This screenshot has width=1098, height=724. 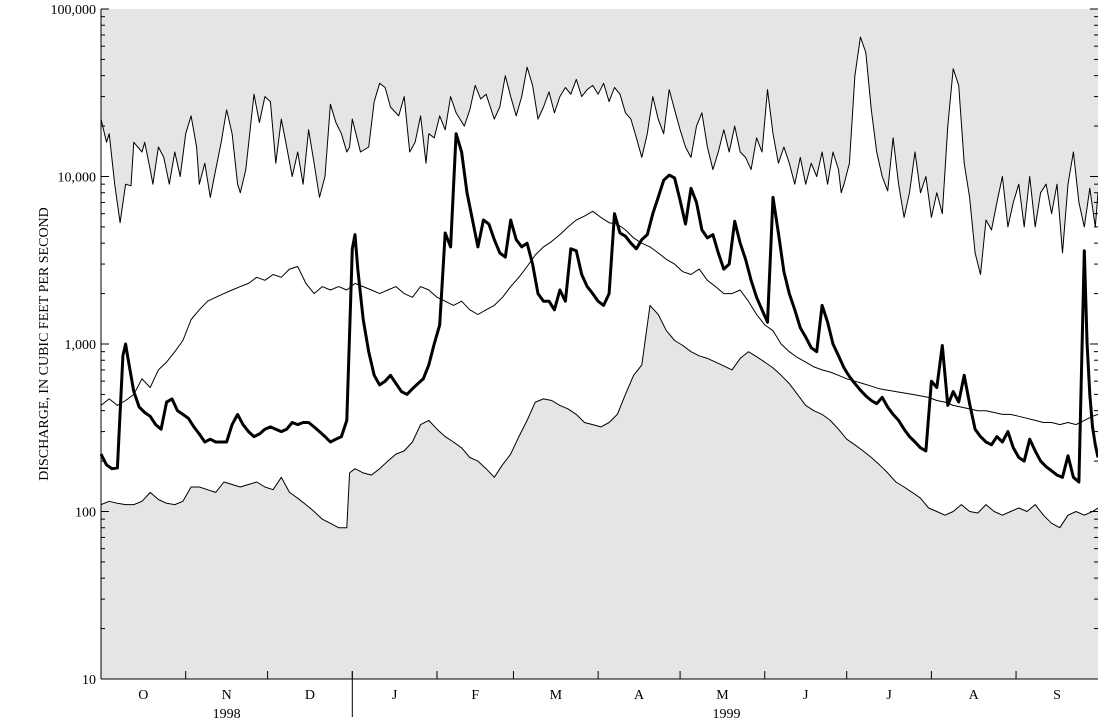 What do you see at coordinates (475, 695) in the screenshot?
I see `x-month-label: F` at bounding box center [475, 695].